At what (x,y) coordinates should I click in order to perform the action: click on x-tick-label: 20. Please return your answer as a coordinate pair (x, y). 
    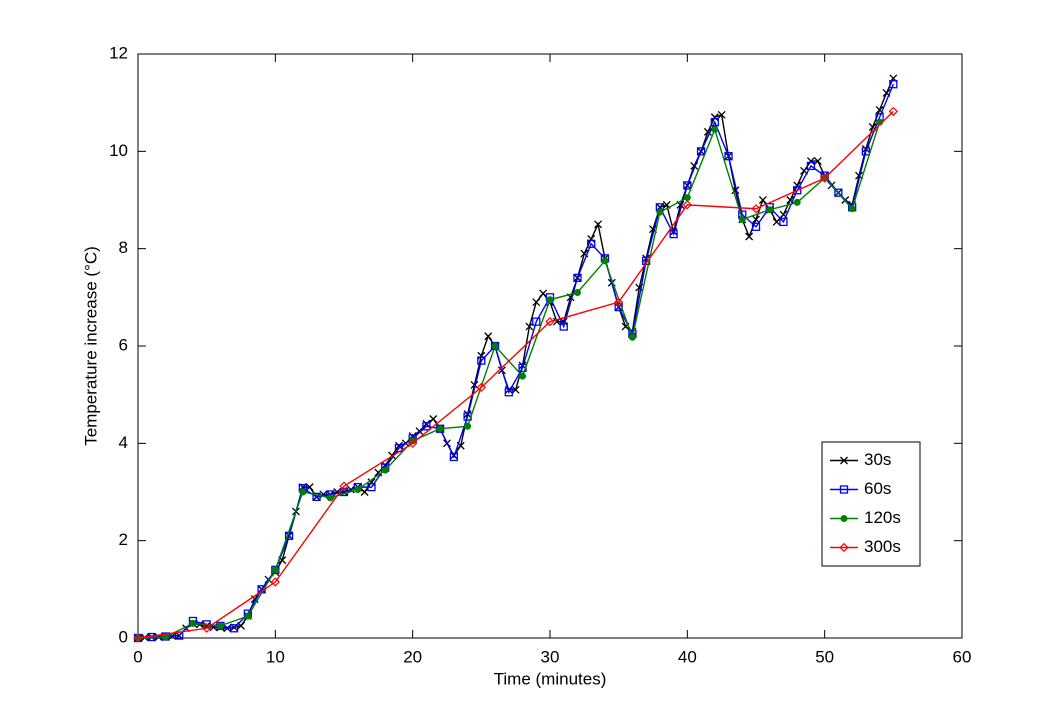
    Looking at the image, I should click on (412, 656).